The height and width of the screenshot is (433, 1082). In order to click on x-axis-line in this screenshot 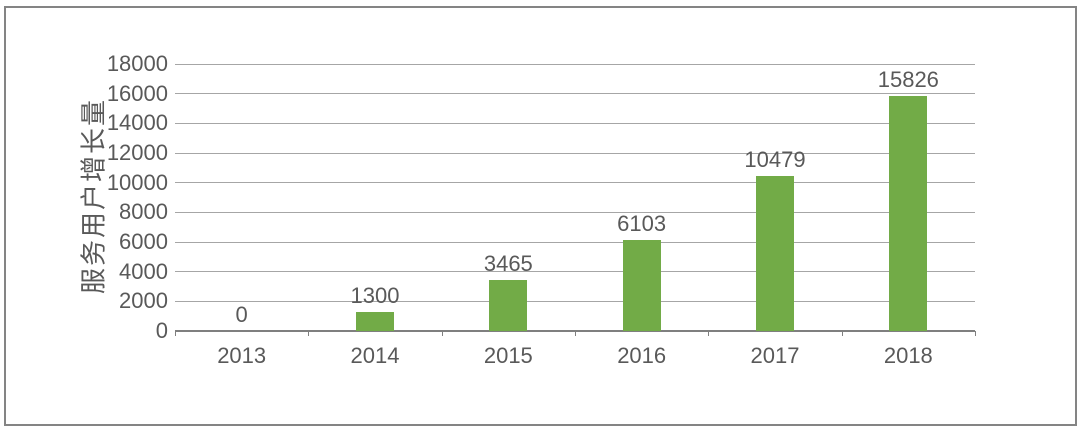, I will do `click(575, 331)`.